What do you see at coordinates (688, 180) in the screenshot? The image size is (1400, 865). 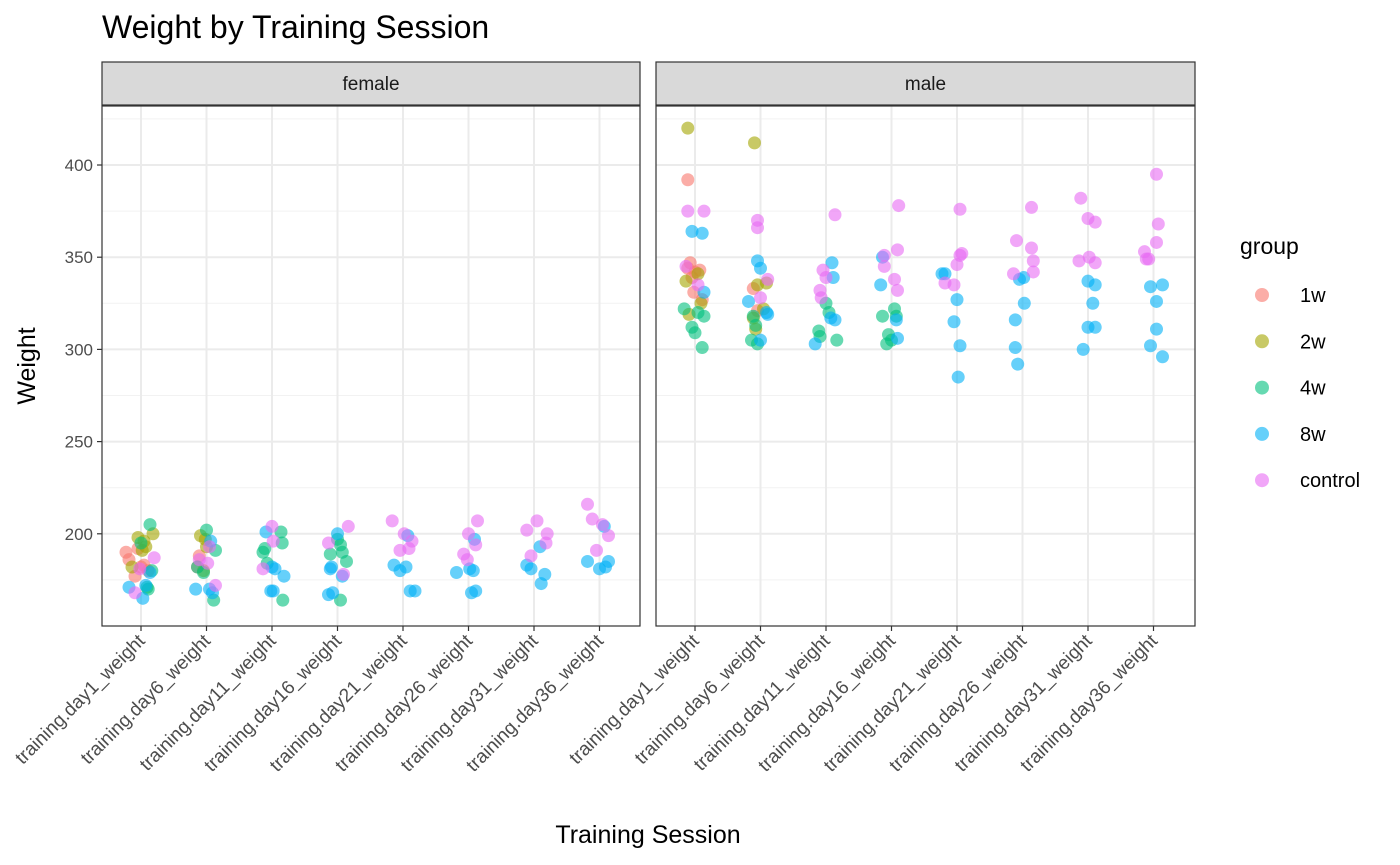 I see `point-1w` at bounding box center [688, 180].